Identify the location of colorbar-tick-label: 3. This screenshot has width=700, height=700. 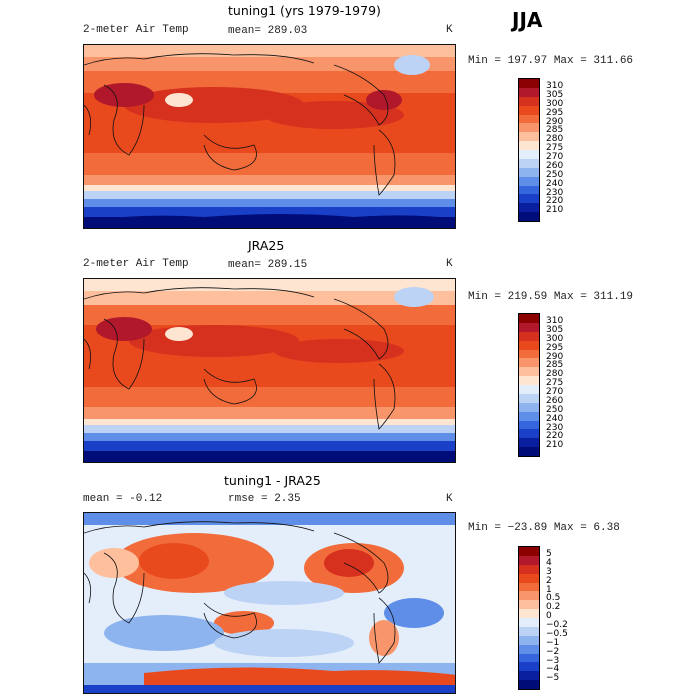
(549, 571).